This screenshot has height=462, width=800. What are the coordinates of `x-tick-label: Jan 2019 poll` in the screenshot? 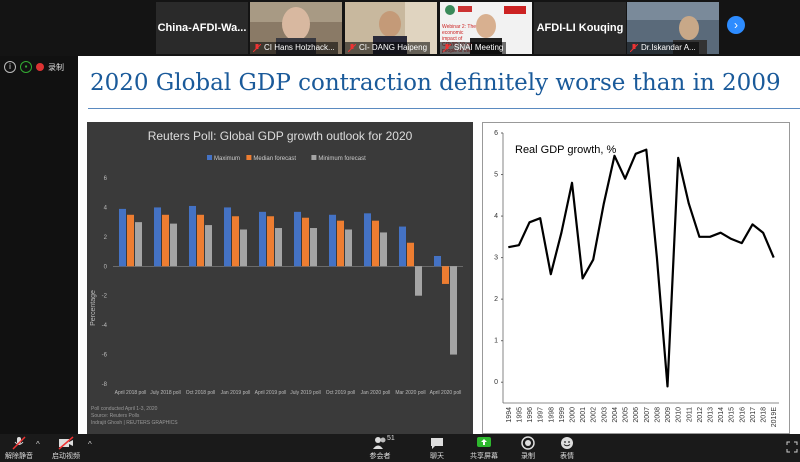 It's located at (236, 393).